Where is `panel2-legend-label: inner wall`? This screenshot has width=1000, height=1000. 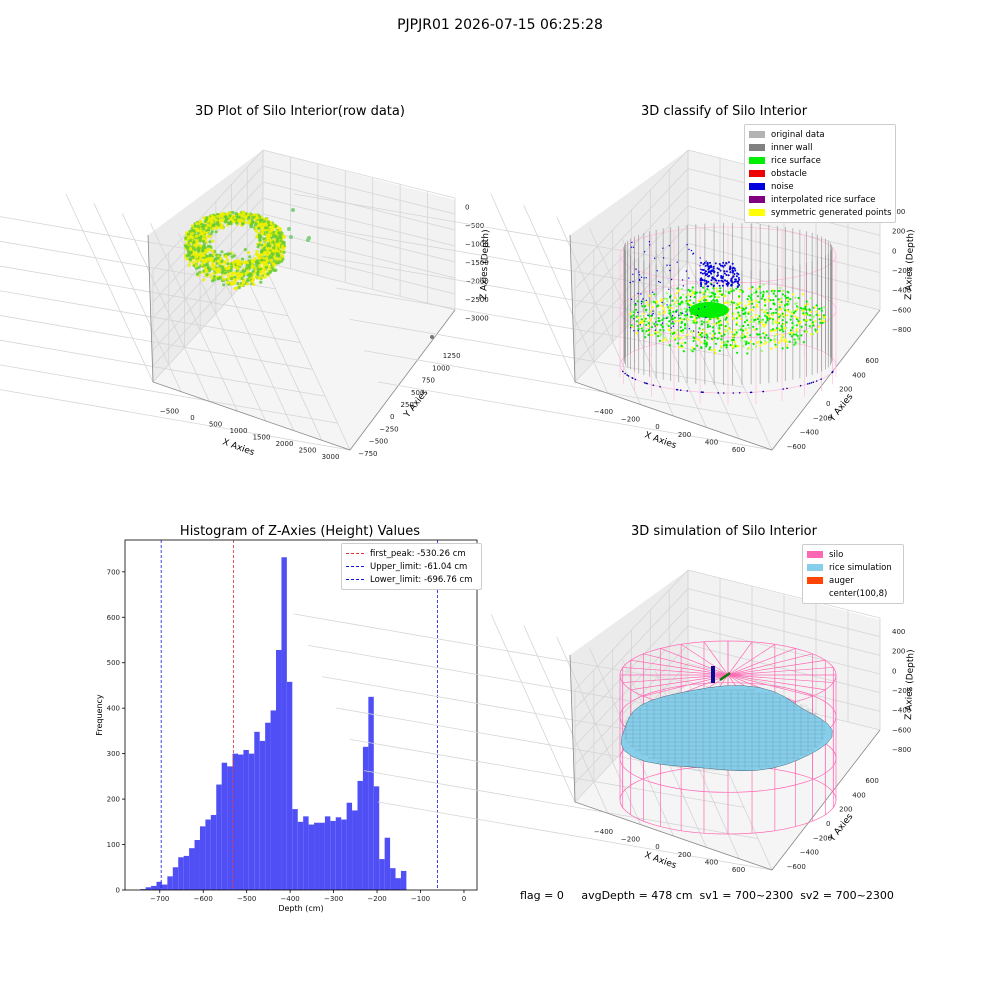 panel2-legend-label: inner wall is located at coordinates (792, 147).